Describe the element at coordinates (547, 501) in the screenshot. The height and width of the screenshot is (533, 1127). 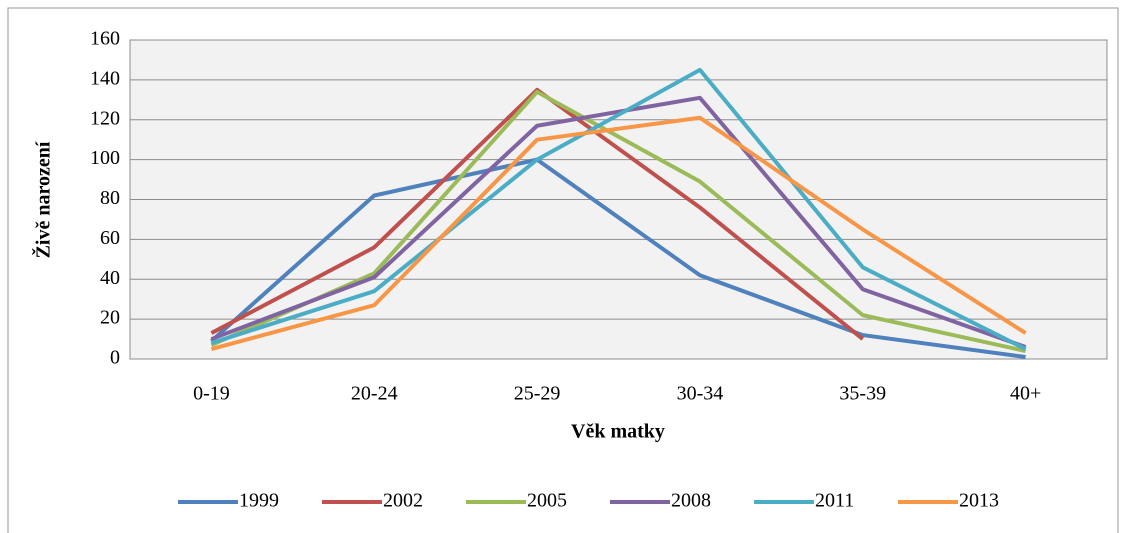
I see `legend-label: 2005` at that location.